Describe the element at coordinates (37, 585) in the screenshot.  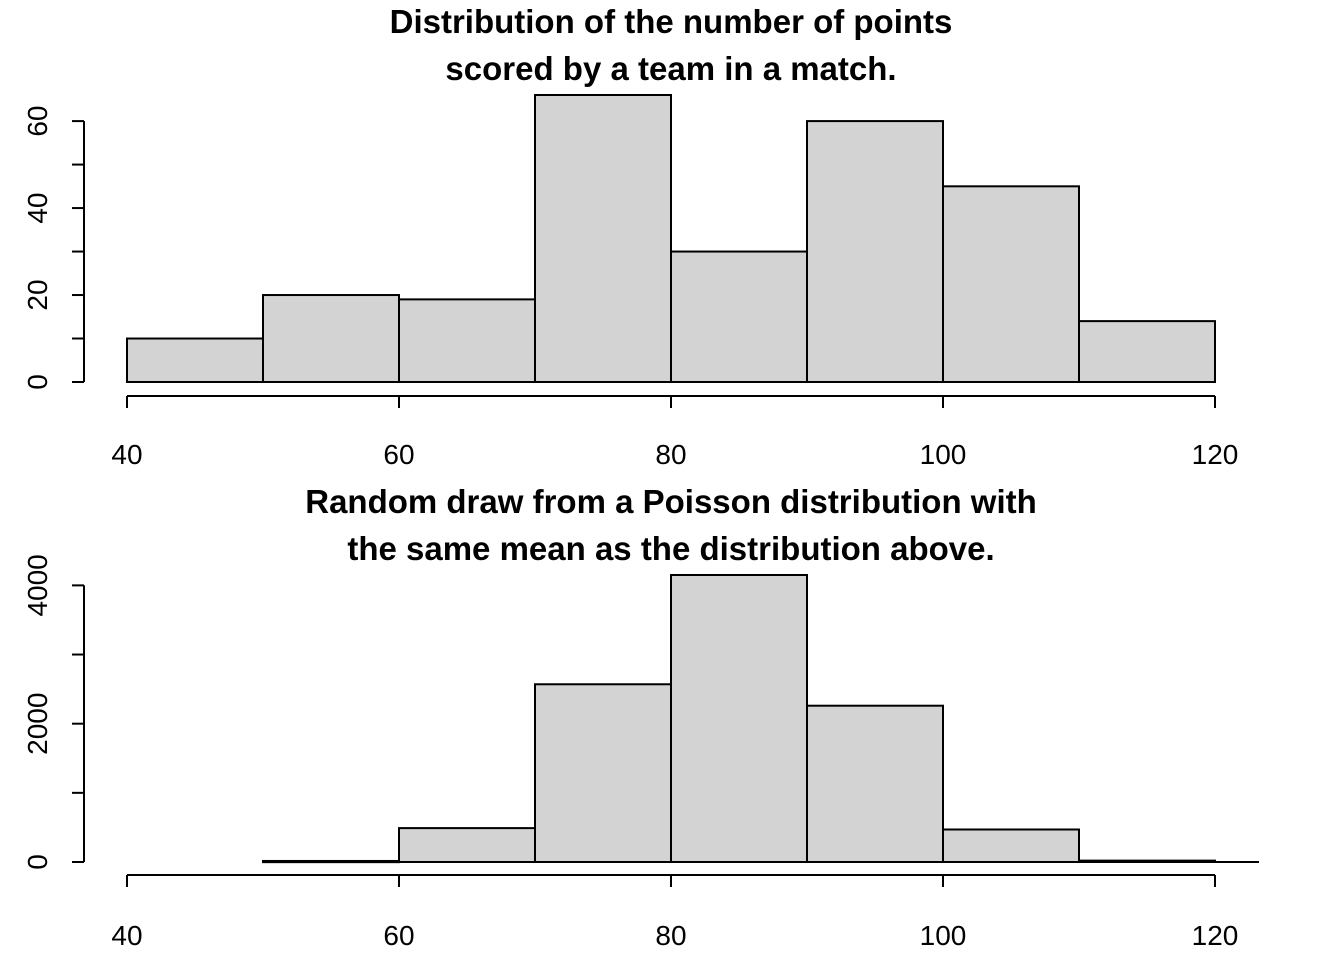
I see `y-tick-label: 4000` at that location.